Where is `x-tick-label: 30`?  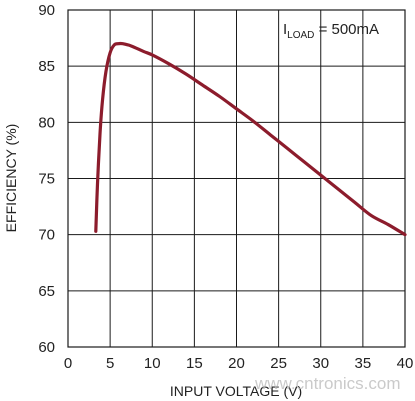
x-tick-label: 30 is located at coordinates (320, 363).